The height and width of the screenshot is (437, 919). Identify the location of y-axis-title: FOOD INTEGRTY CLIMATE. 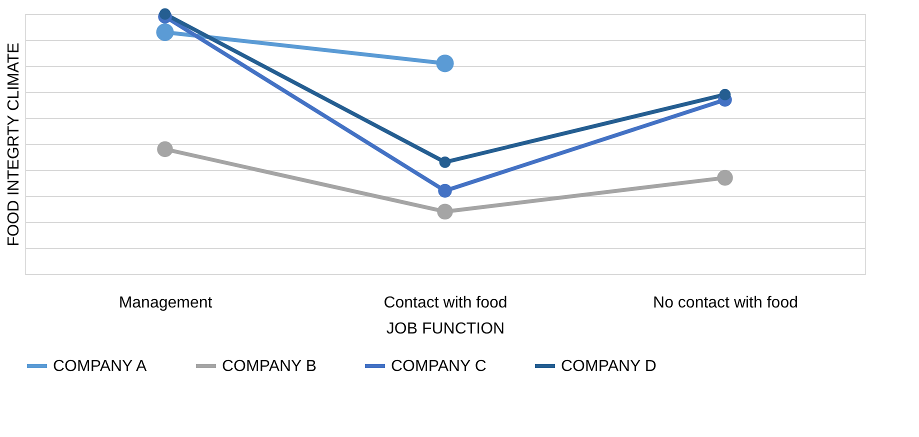
(14, 144).